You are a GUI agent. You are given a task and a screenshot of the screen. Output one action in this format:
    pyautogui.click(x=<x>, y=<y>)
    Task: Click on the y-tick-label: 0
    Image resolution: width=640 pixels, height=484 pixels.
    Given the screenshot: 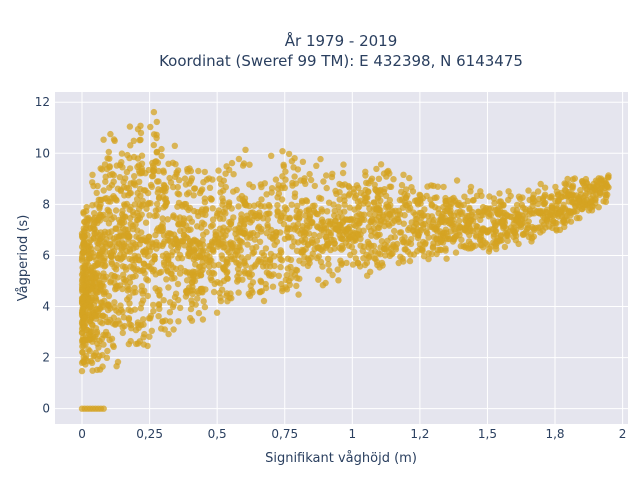 What is the action you would take?
    pyautogui.click(x=46, y=409)
    